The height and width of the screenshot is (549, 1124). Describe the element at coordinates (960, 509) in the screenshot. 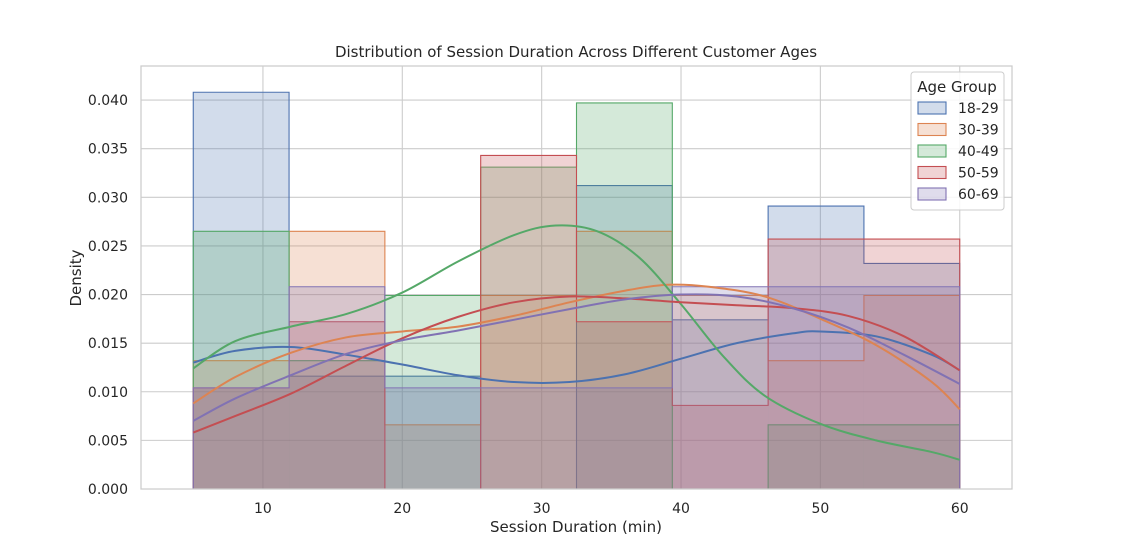

I see `x-tick-label: 60` at that location.